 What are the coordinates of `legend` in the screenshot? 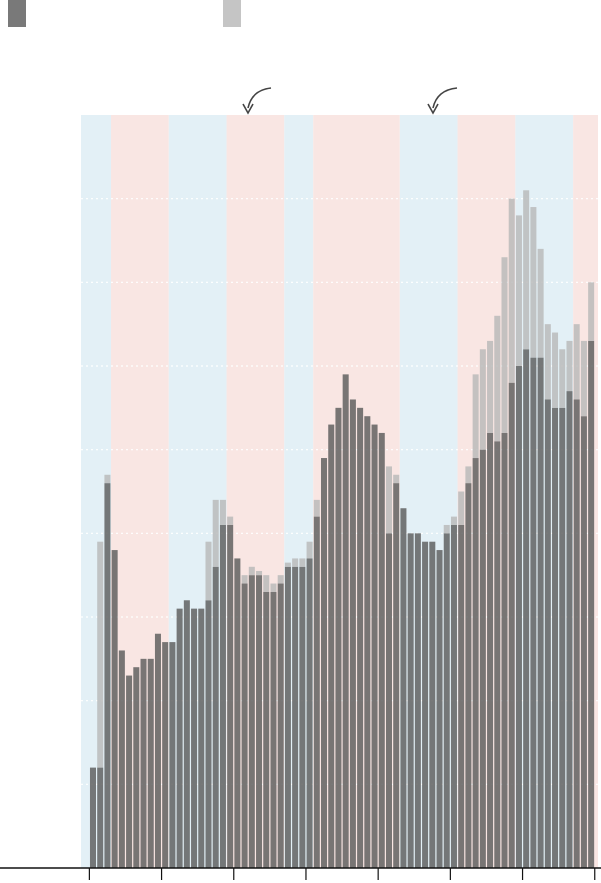 It's located at (124, 13).